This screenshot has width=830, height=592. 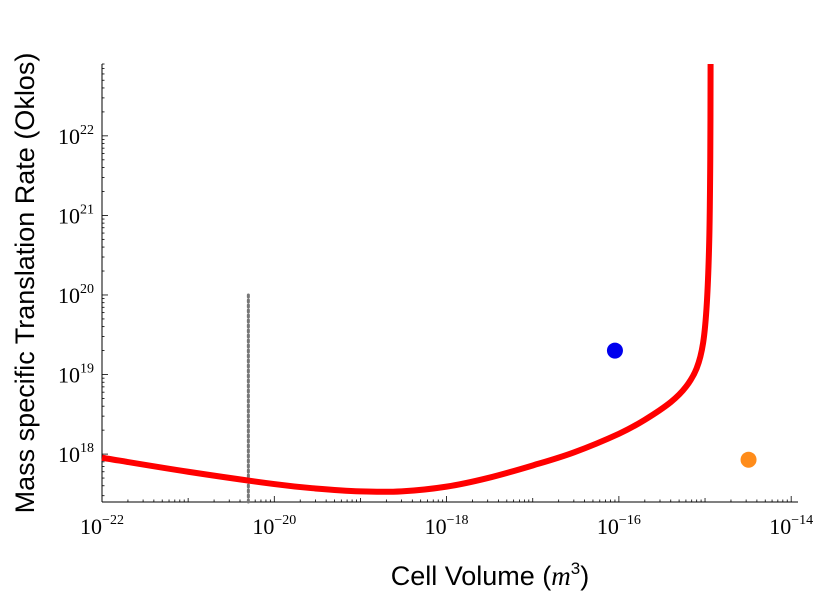 What do you see at coordinates (25, 283) in the screenshot?
I see `y-axis-title: Mass specific Translation Rate (Oklos)` at bounding box center [25, 283].